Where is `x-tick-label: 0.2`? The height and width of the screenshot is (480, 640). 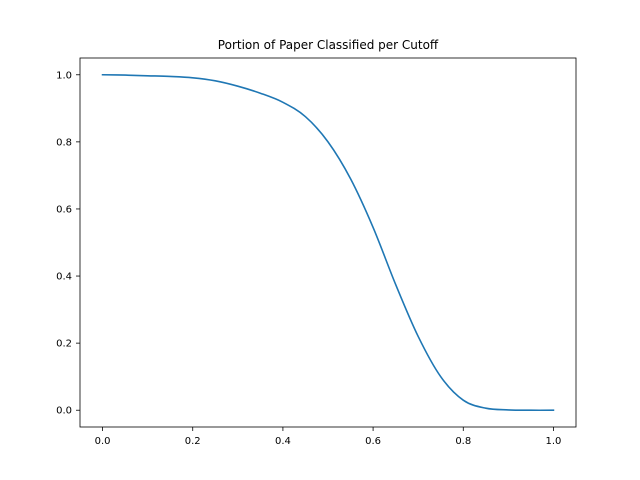 x-tick-label: 0.2 is located at coordinates (193, 441).